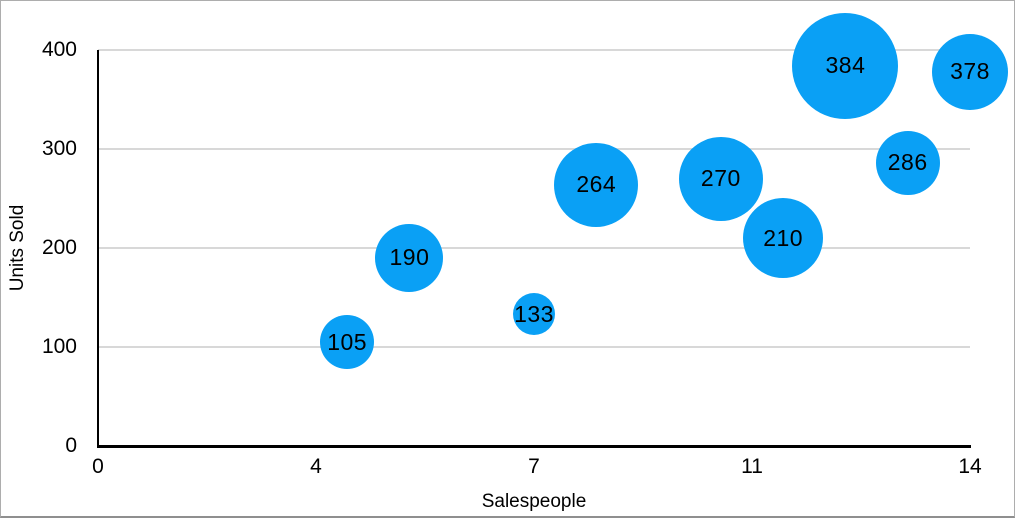 Image resolution: width=1015 pixels, height=518 pixels. What do you see at coordinates (970, 466) in the screenshot?
I see `x-tick-label: 14` at bounding box center [970, 466].